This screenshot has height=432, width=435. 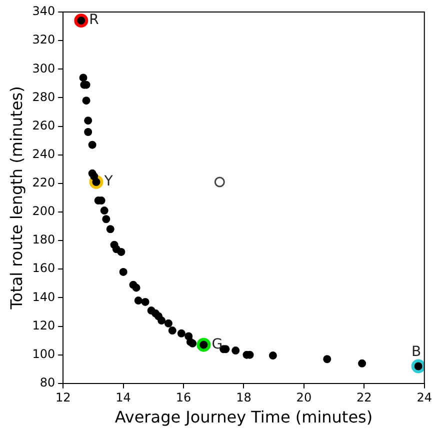 I want to click on y-tick-label: 340, so click(x=44, y=11).